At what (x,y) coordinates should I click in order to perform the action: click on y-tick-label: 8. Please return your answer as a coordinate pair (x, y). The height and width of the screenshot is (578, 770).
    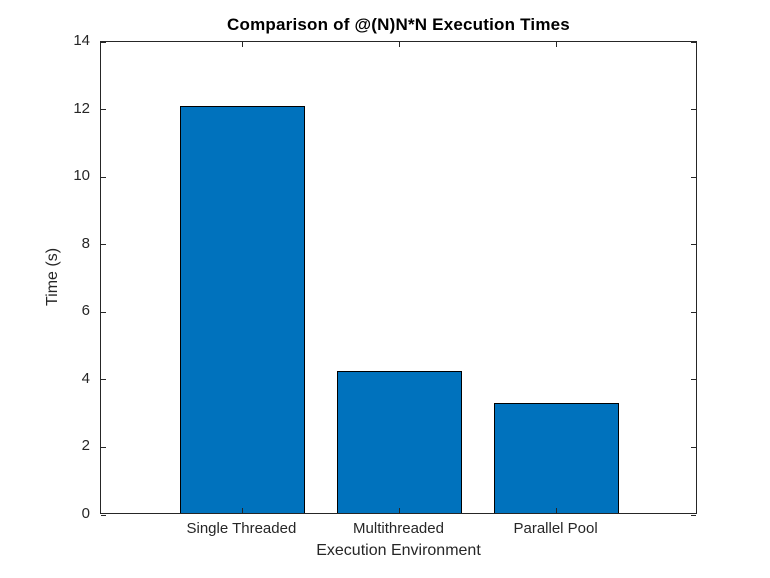
    Looking at the image, I should click on (85, 243).